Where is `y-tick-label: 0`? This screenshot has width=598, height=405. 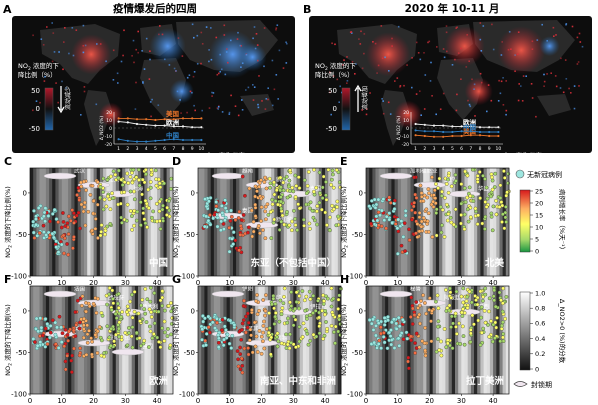 y-tick-label: 0 is located at coordinates (361, 193).